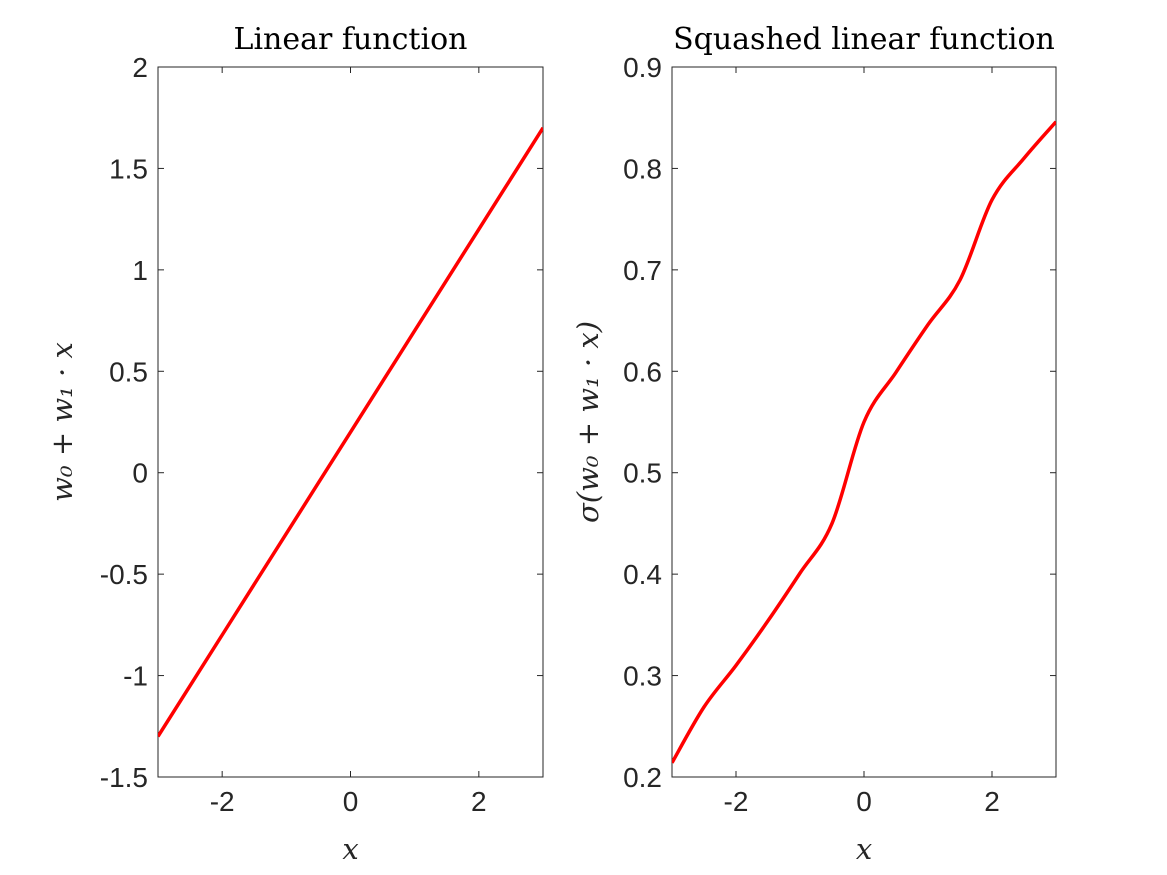 This screenshot has height=875, width=1167. What do you see at coordinates (642, 574) in the screenshot?
I see `y-tick-label: 0.4` at bounding box center [642, 574].